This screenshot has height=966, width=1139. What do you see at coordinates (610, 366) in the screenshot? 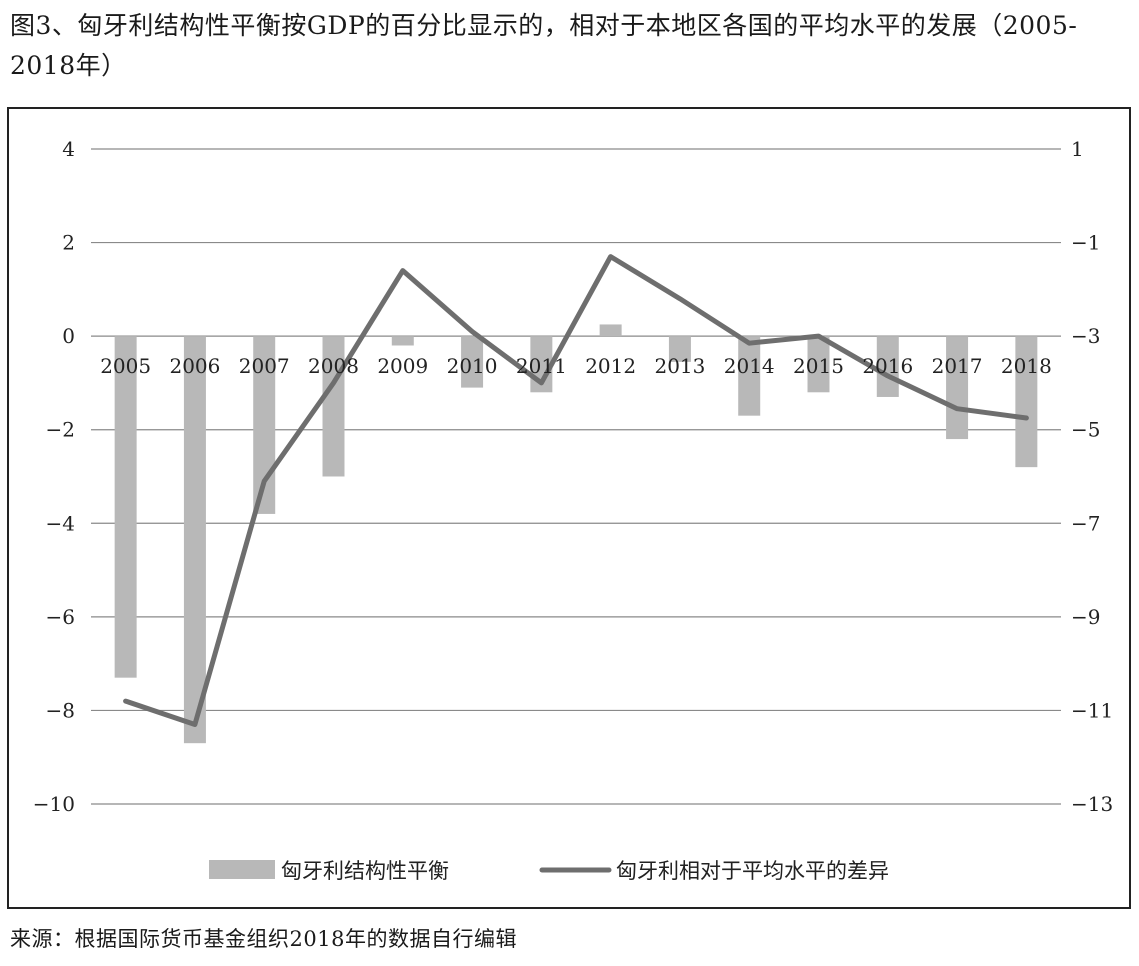
I see `x-axis-label-2012: 2012` at bounding box center [610, 366].